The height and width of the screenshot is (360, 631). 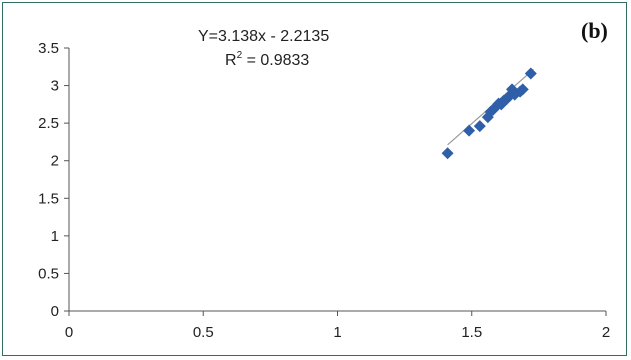 I want to click on x-tick-label: 1.5, so click(x=471, y=332).